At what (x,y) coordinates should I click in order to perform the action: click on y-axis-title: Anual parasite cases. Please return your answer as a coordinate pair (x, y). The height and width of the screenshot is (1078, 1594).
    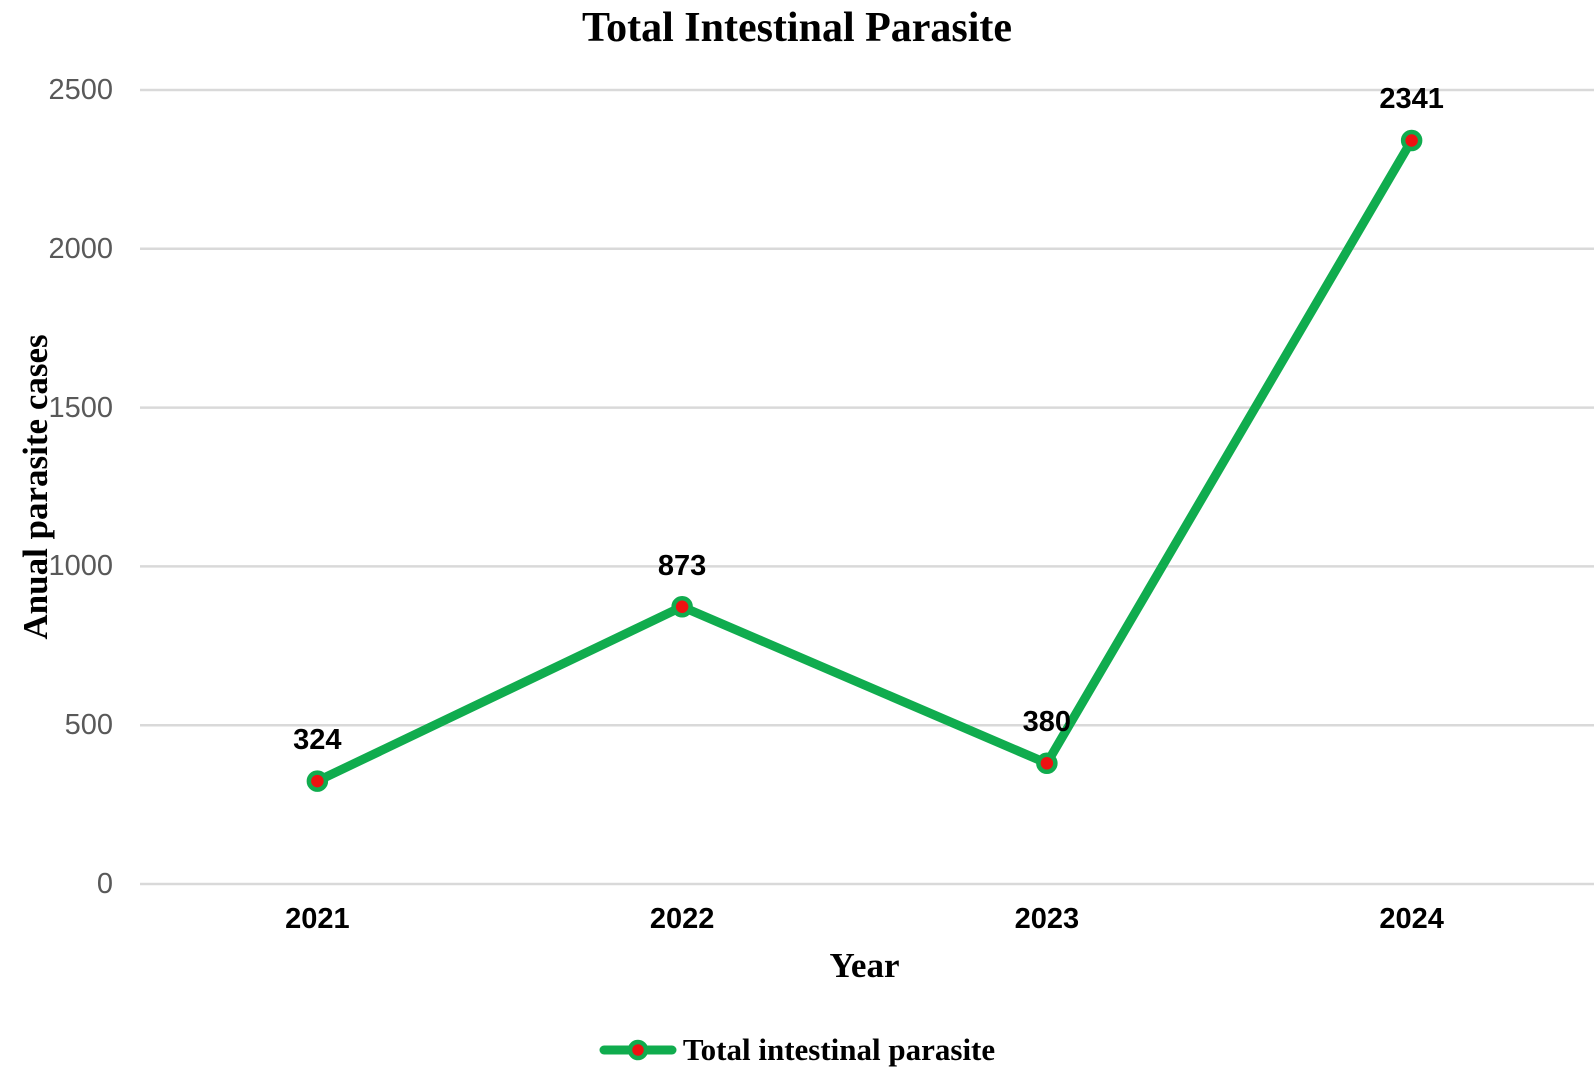
    Looking at the image, I should click on (35, 487).